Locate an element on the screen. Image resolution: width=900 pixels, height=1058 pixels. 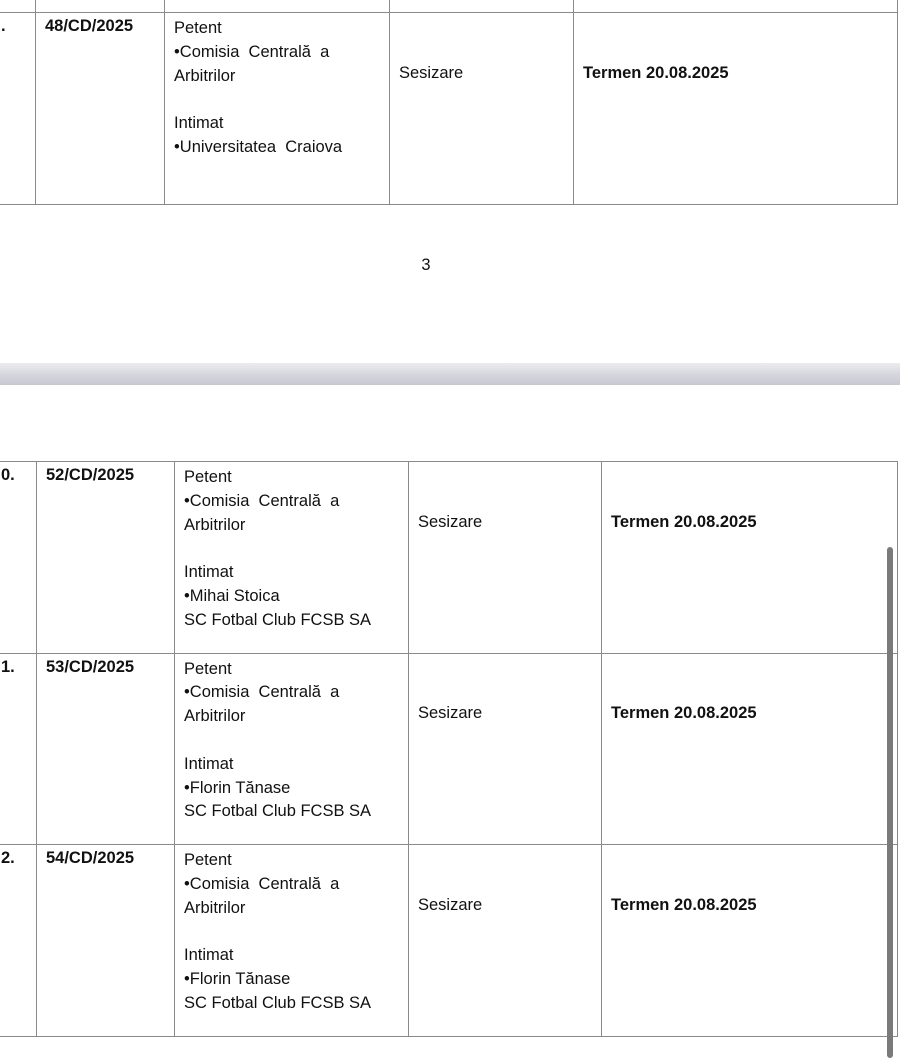
case-number: 52/CD/2025 is located at coordinates (105, 557).